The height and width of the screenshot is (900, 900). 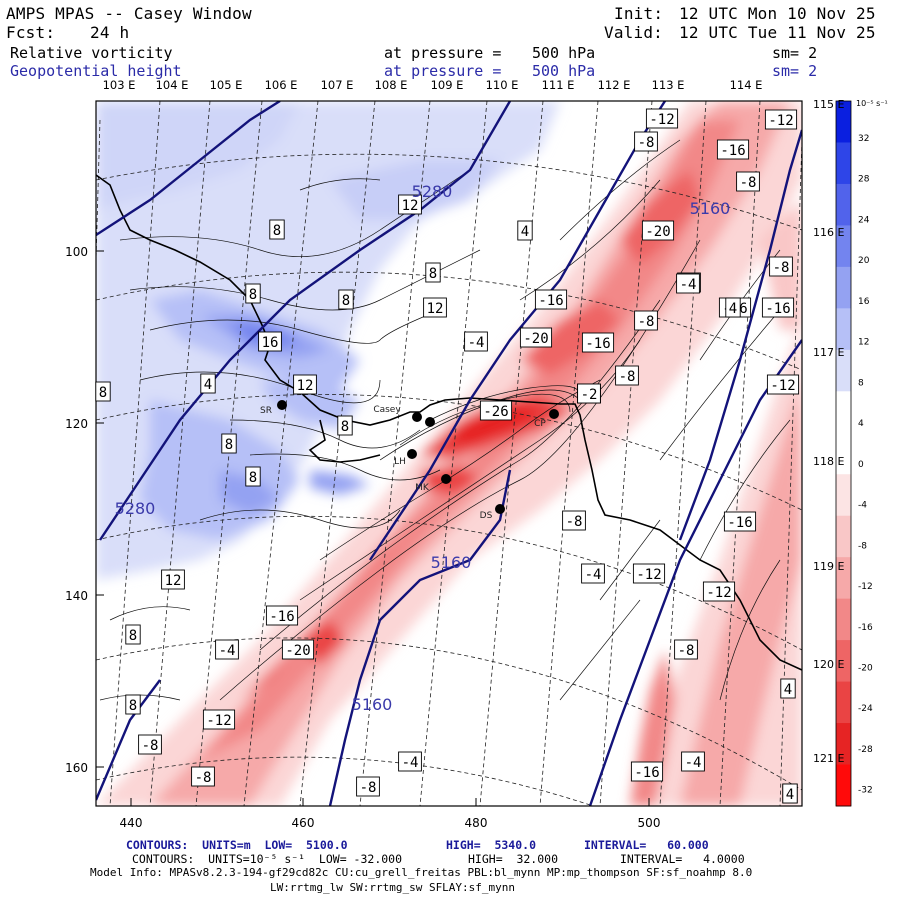 I want to click on vorticity-label: 4, so click(x=733, y=307).